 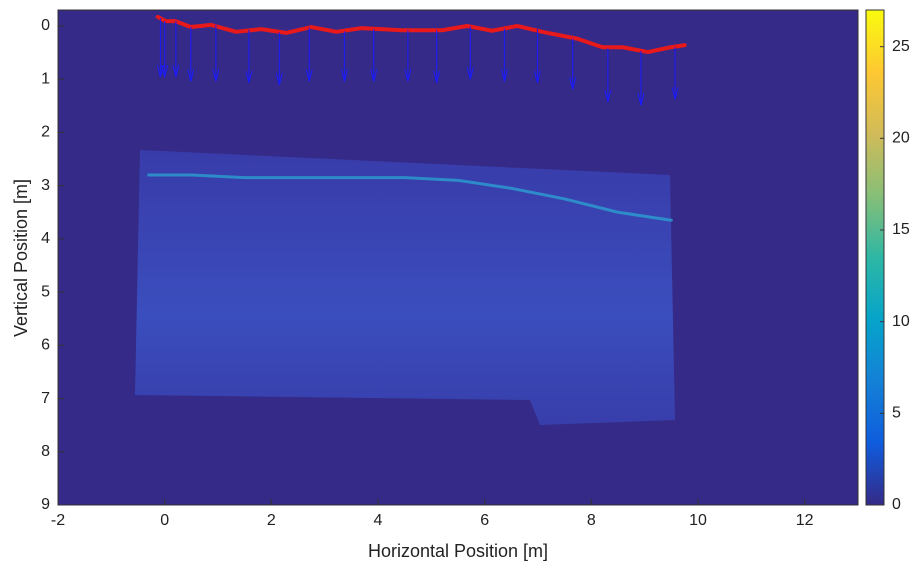 What do you see at coordinates (875, 257) in the screenshot?
I see `colorbar` at bounding box center [875, 257].